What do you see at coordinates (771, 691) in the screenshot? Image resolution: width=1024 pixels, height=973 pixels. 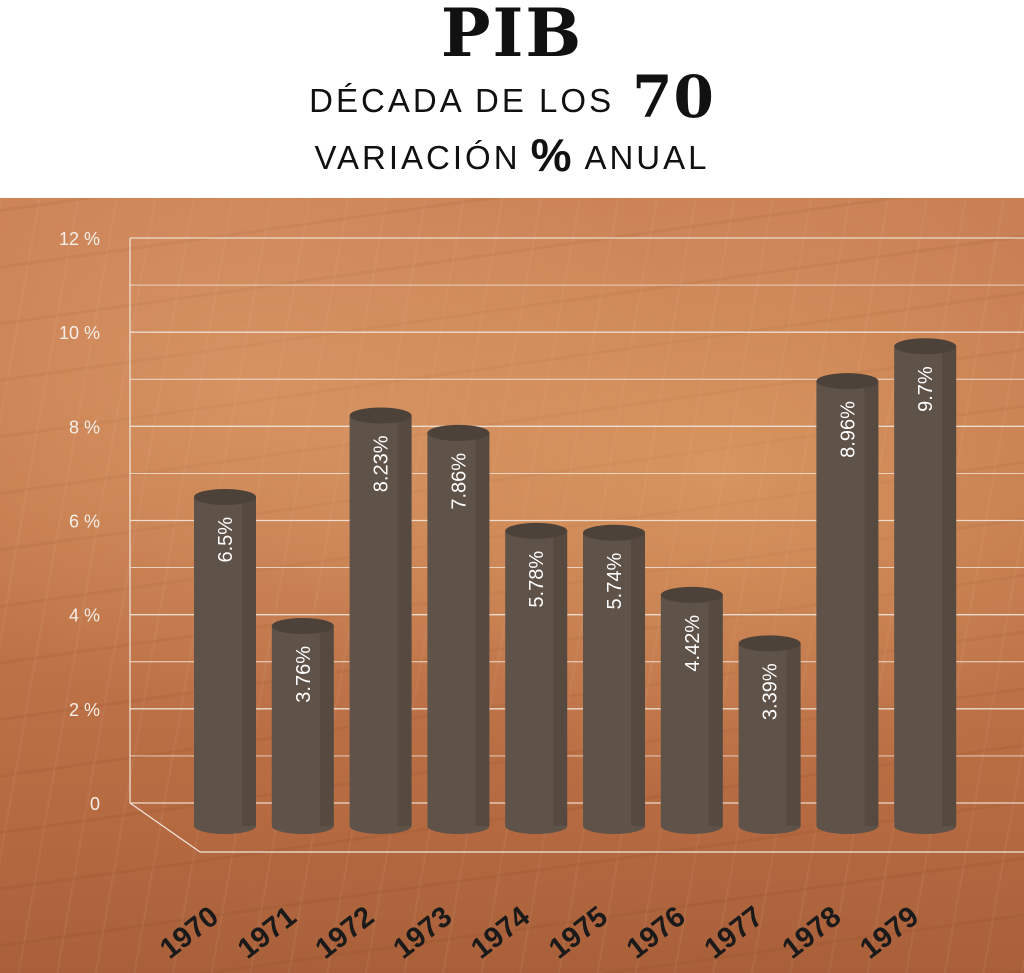 I see `bar-value-label: 3.39%` at bounding box center [771, 691].